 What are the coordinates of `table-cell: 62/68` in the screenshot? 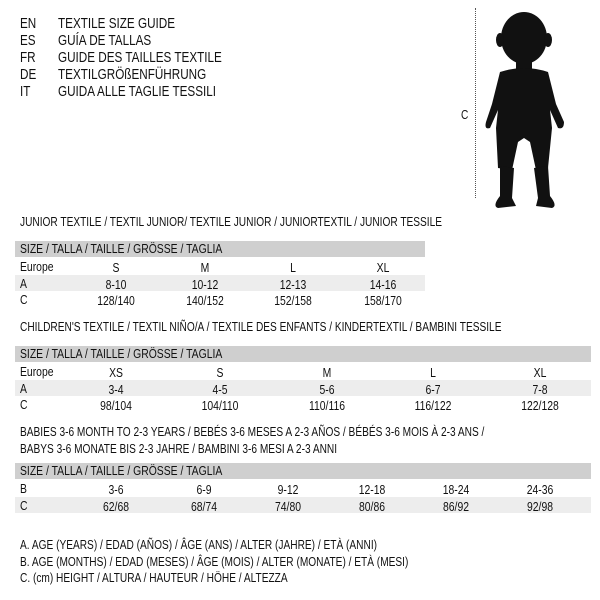 It's located at (116, 506).